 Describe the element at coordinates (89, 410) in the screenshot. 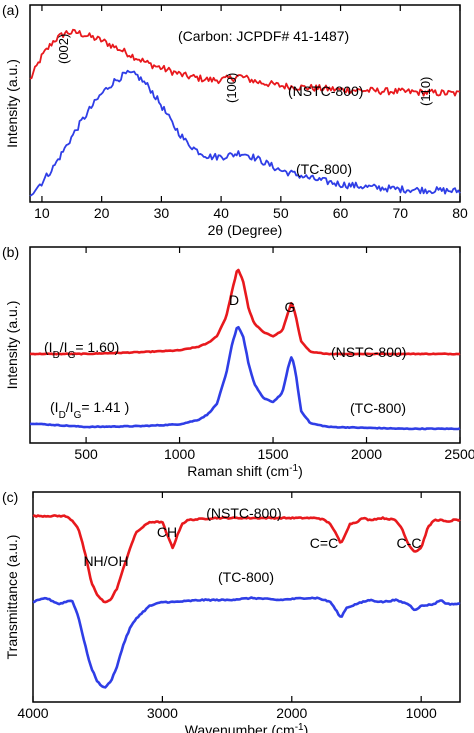

I see `ratio-label: (ID/IG= 1.41 )` at that location.